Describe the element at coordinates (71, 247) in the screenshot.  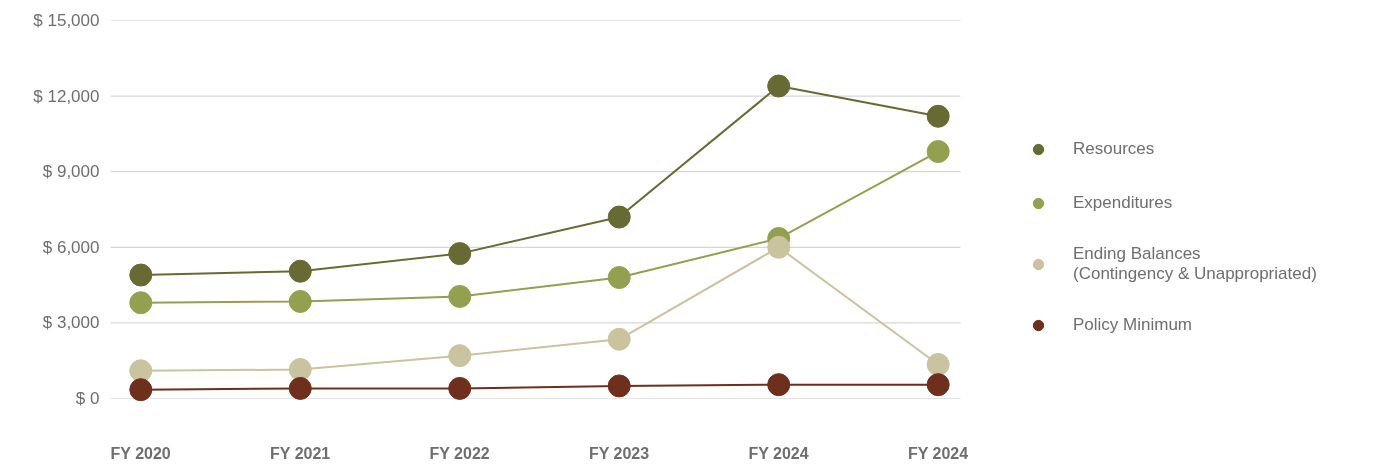
I see `y-tick-label: $ 6,000` at that location.